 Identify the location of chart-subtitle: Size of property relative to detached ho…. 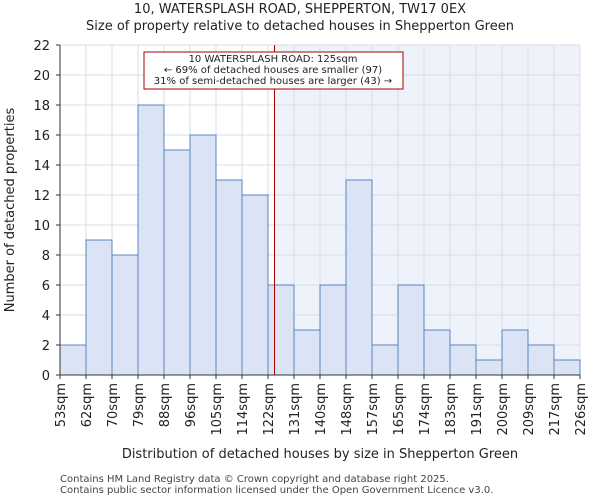
(300, 26).